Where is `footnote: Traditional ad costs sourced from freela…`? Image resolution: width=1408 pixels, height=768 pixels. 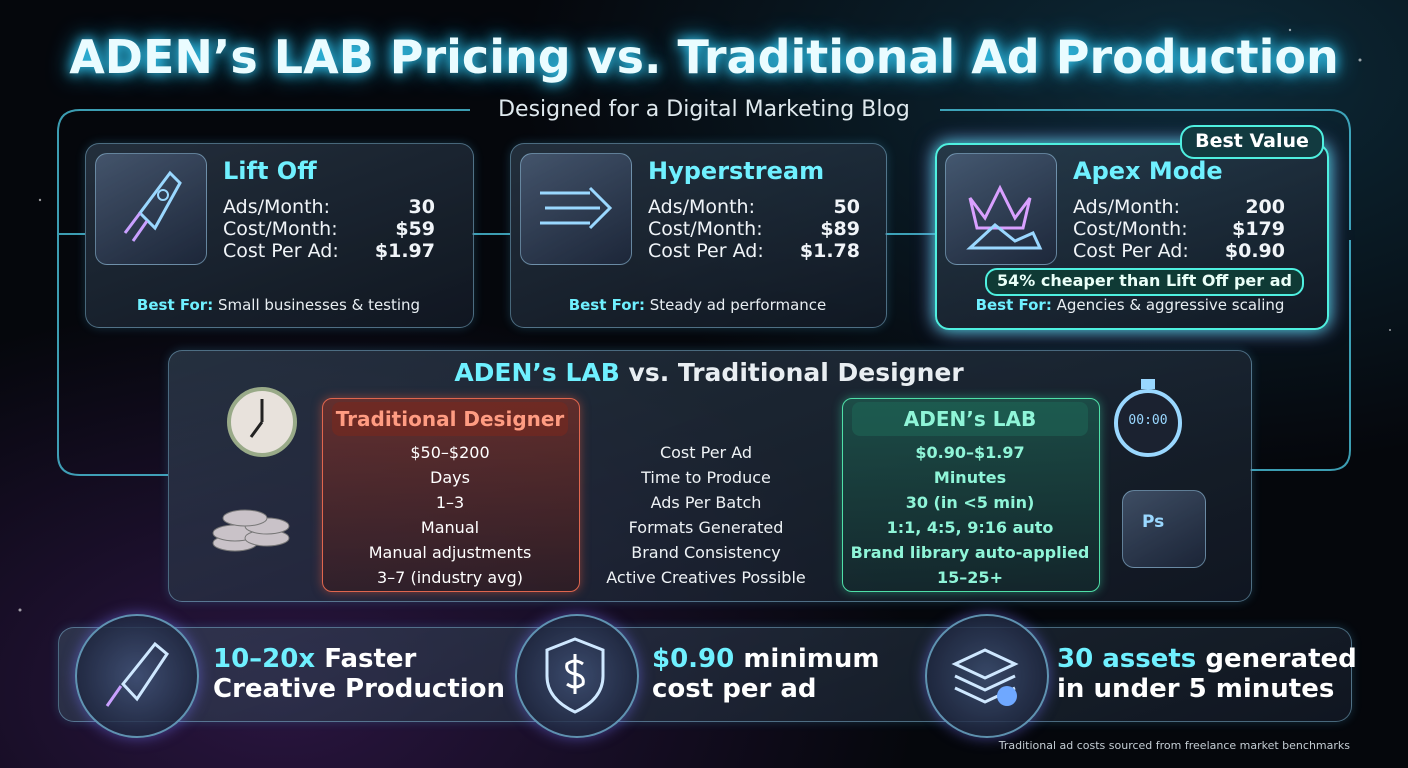
footnote: Traditional ad costs sourced from freela… is located at coordinates (1174, 745).